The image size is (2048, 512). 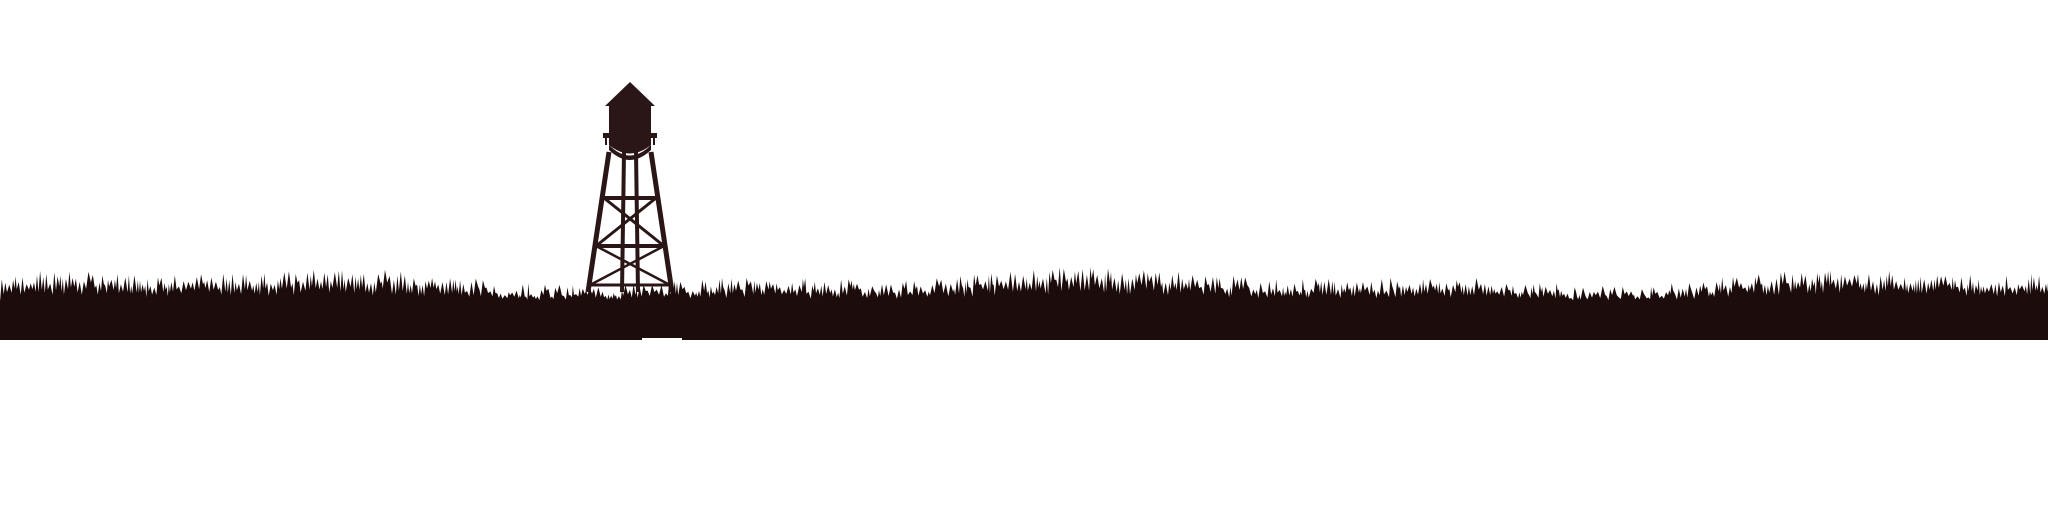 I want to click on tower-tank-bottom, so click(x=630, y=152).